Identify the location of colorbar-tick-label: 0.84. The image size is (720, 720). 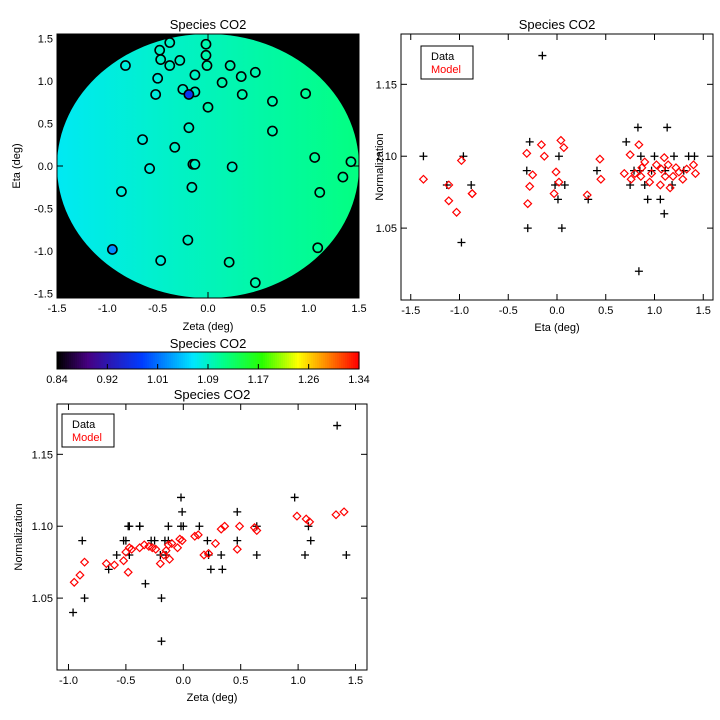
(56, 380).